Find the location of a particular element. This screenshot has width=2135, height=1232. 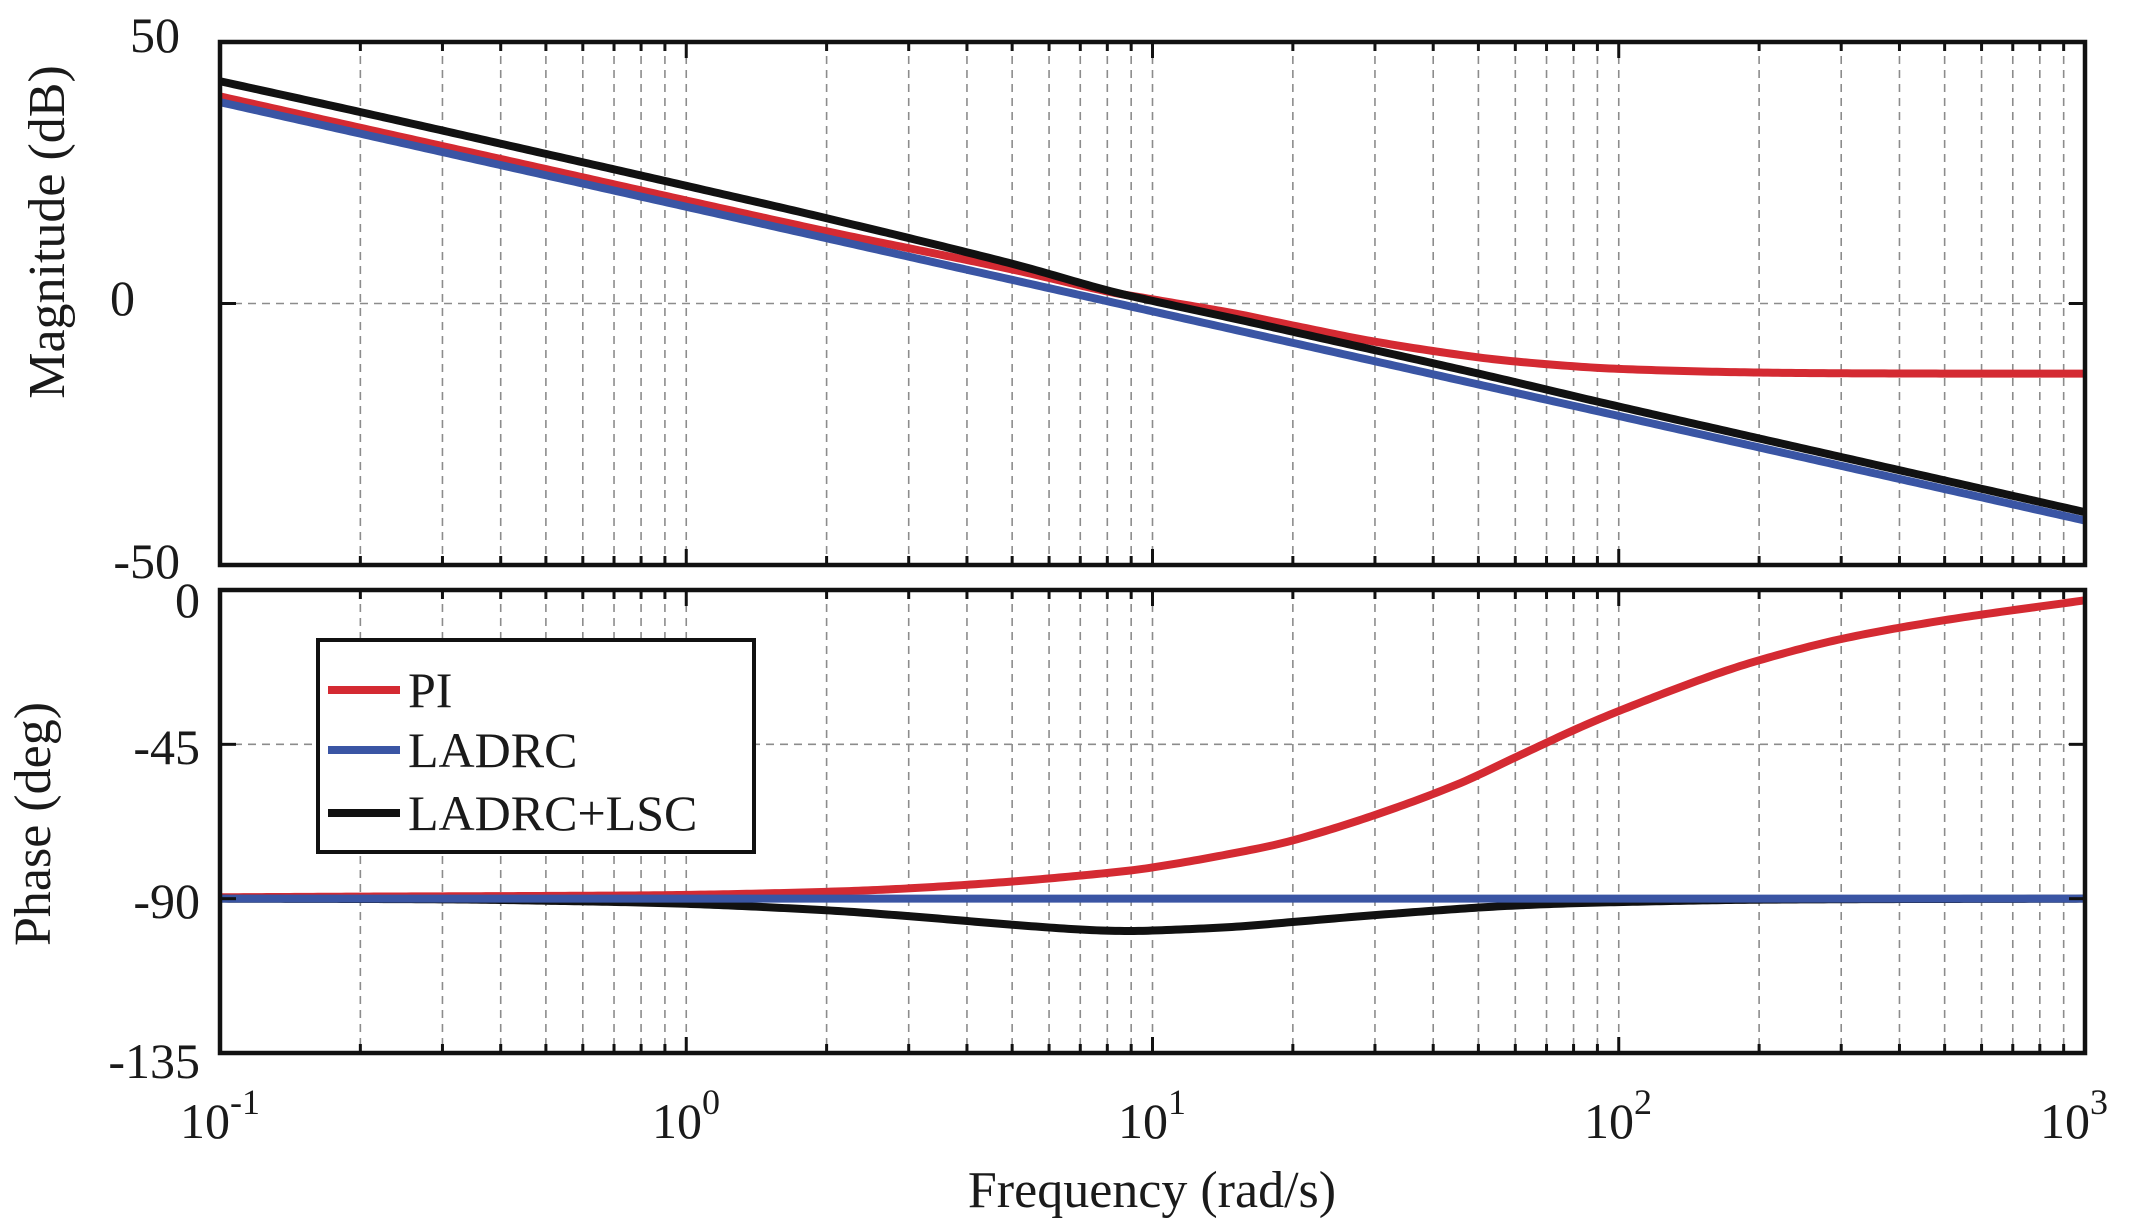

x-tick-label: 10³ is located at coordinates (2074, 1115).